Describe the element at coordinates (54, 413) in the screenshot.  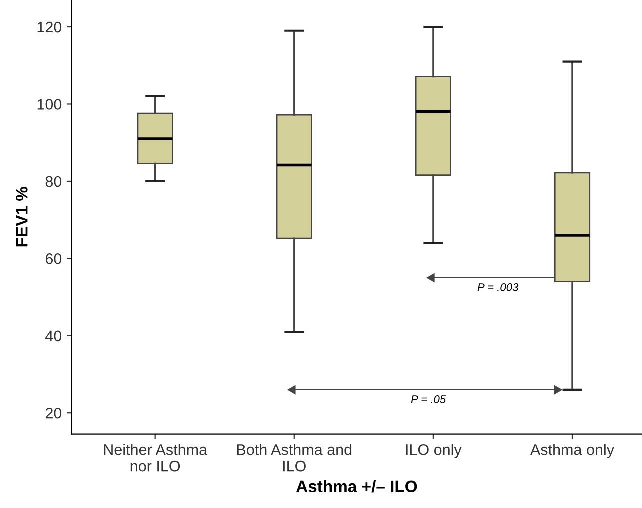
I see `y-tick-label: 20` at that location.